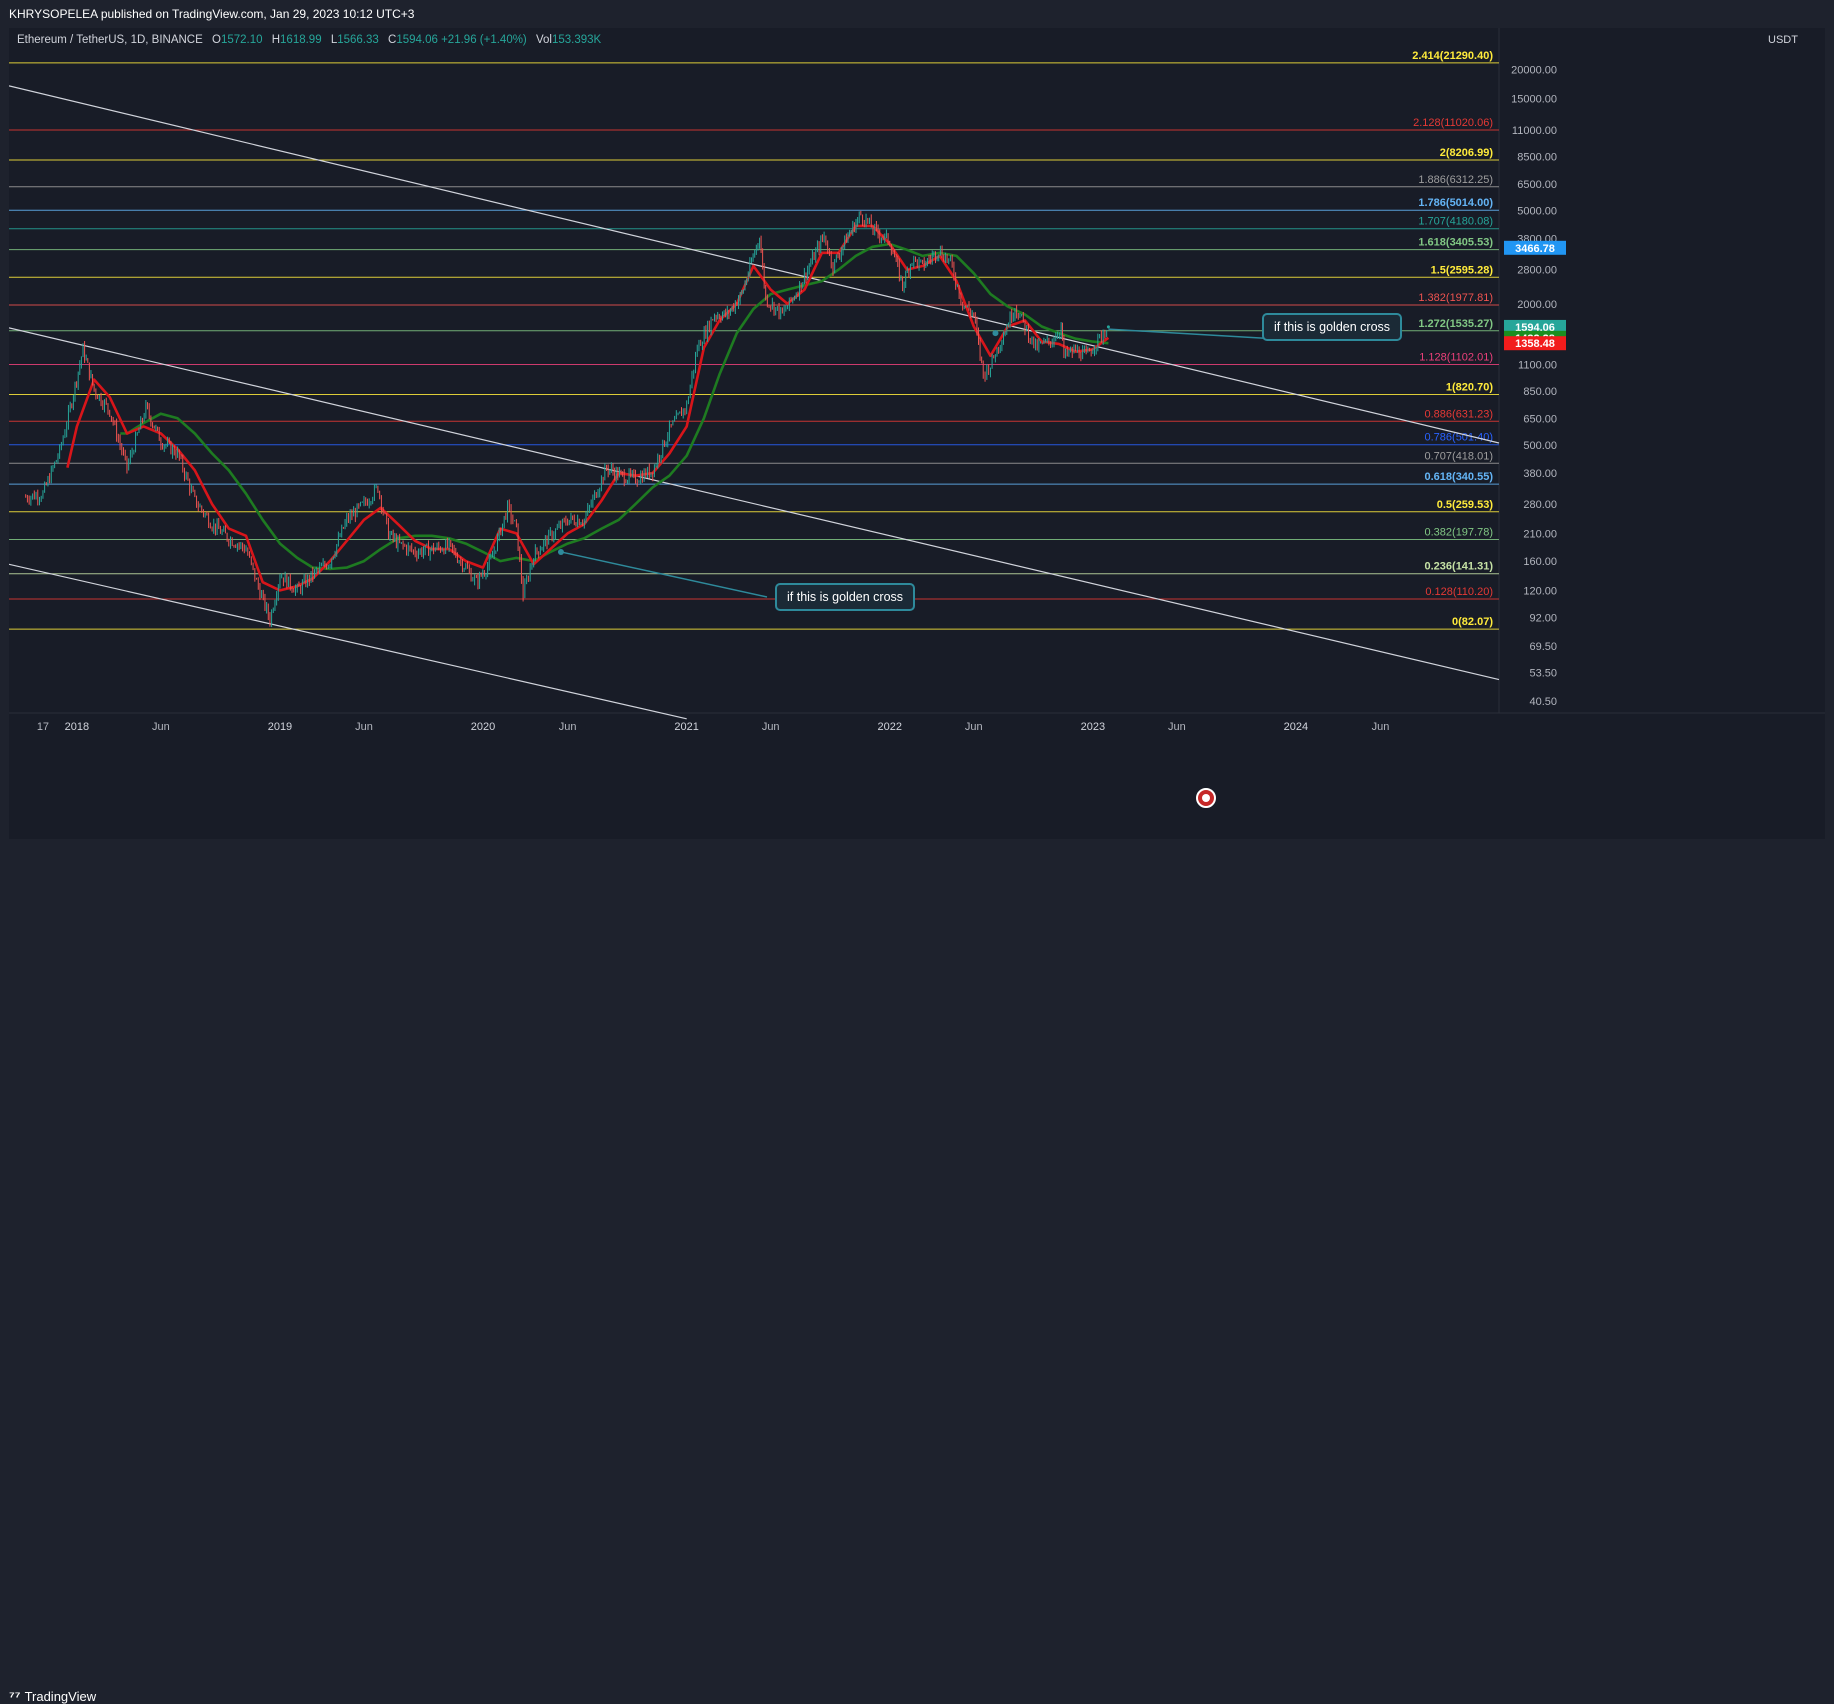 The height and width of the screenshot is (1704, 1834). What do you see at coordinates (280, 727) in the screenshot?
I see `x-tick-label: 2019` at bounding box center [280, 727].